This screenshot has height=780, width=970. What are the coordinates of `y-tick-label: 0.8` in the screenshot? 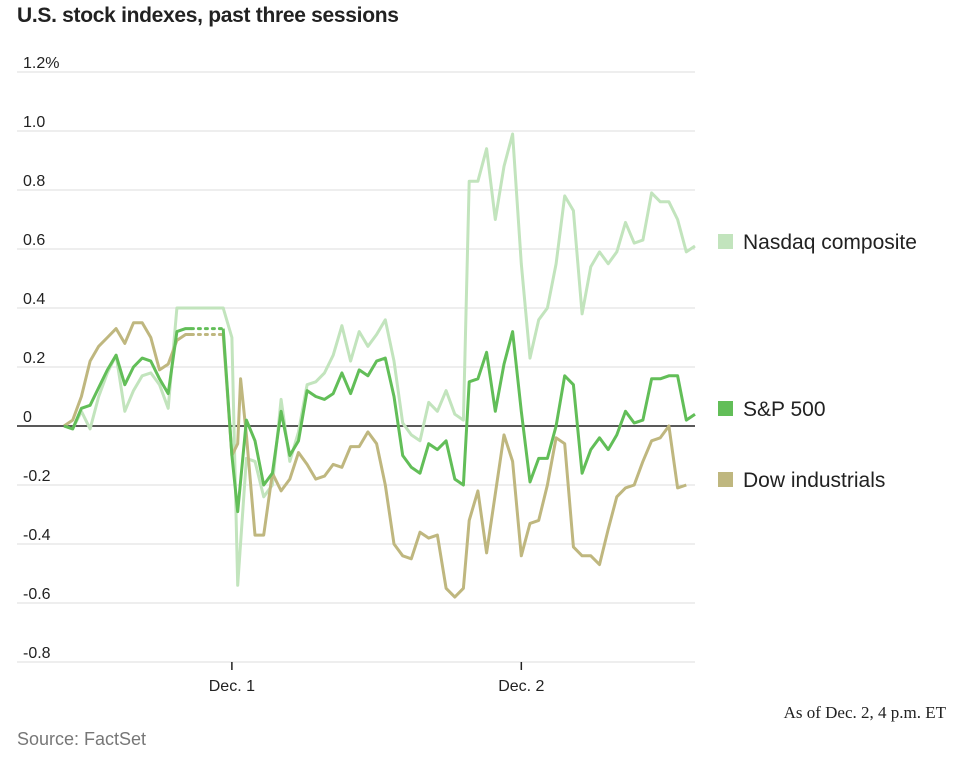 It's located at (34, 181).